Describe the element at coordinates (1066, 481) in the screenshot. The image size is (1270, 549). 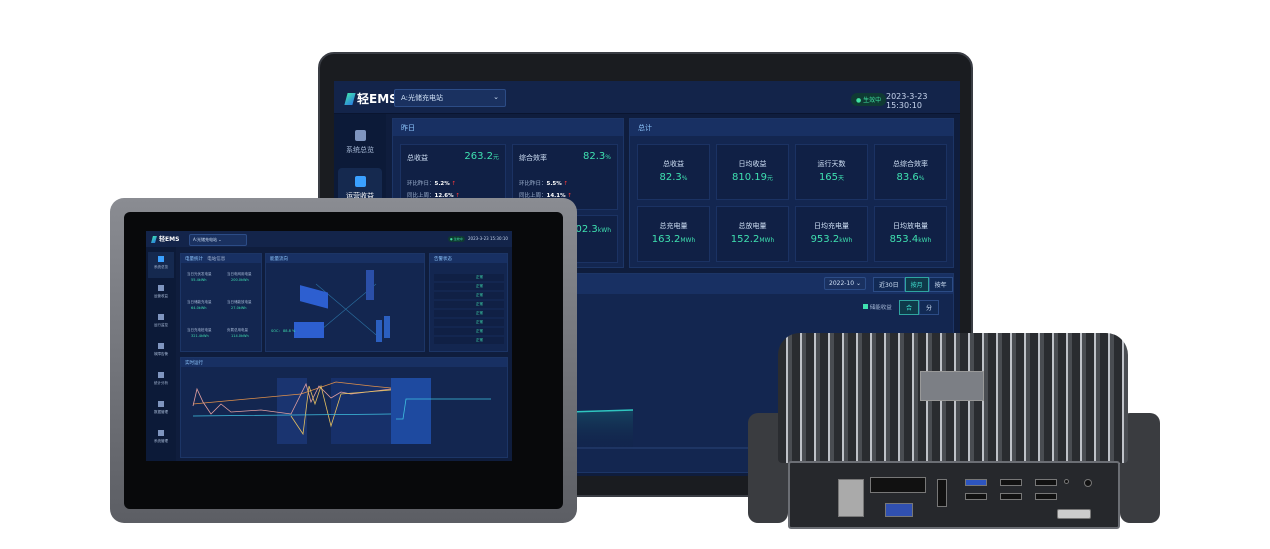
I see `led-indicator` at that location.